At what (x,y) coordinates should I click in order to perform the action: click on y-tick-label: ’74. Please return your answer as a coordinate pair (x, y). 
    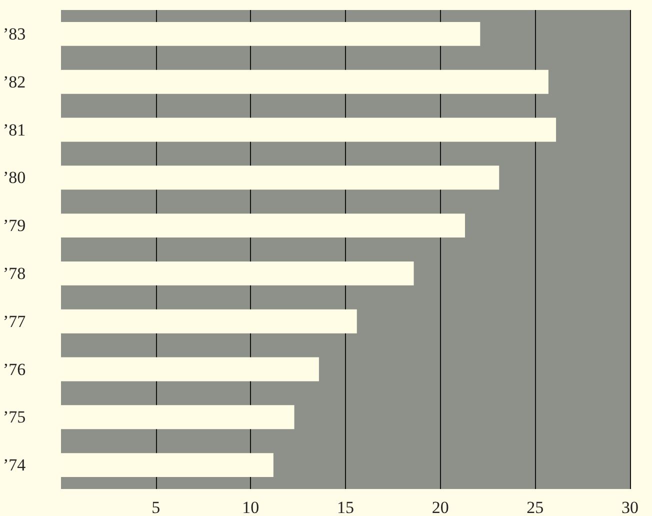
    Looking at the image, I should click on (14, 465).